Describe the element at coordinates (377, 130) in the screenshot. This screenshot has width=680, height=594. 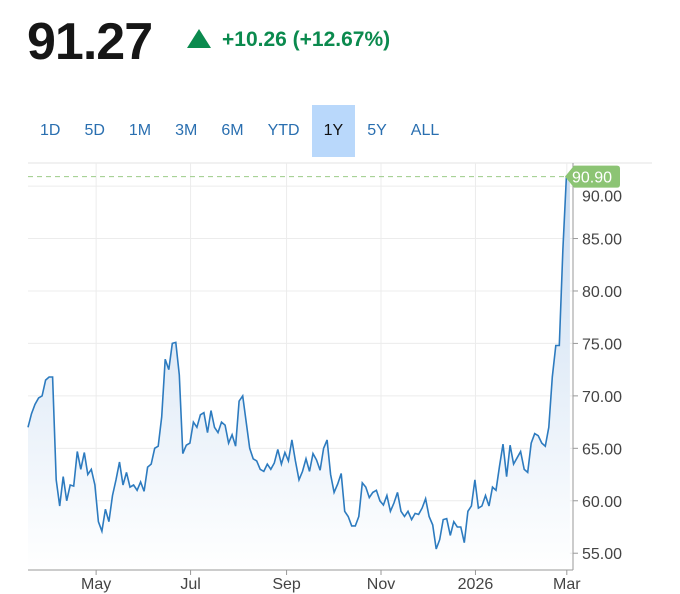
I see `tab-5y: 5Y` at that location.